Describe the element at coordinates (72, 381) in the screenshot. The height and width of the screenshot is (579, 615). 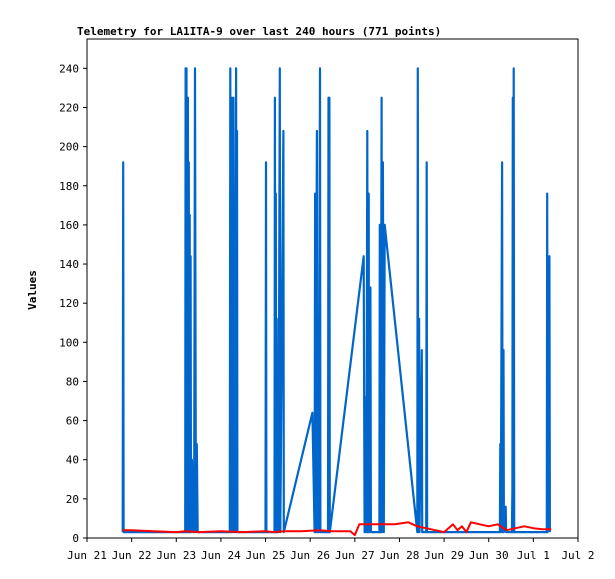
I see `y-tick-label: 80` at that location.